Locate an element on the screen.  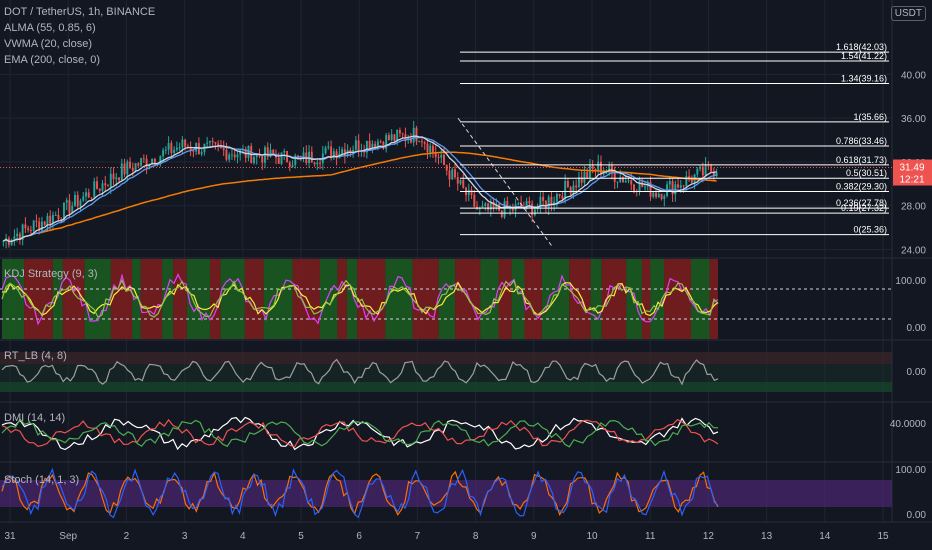
dmi-minus-line is located at coordinates (360, 433).